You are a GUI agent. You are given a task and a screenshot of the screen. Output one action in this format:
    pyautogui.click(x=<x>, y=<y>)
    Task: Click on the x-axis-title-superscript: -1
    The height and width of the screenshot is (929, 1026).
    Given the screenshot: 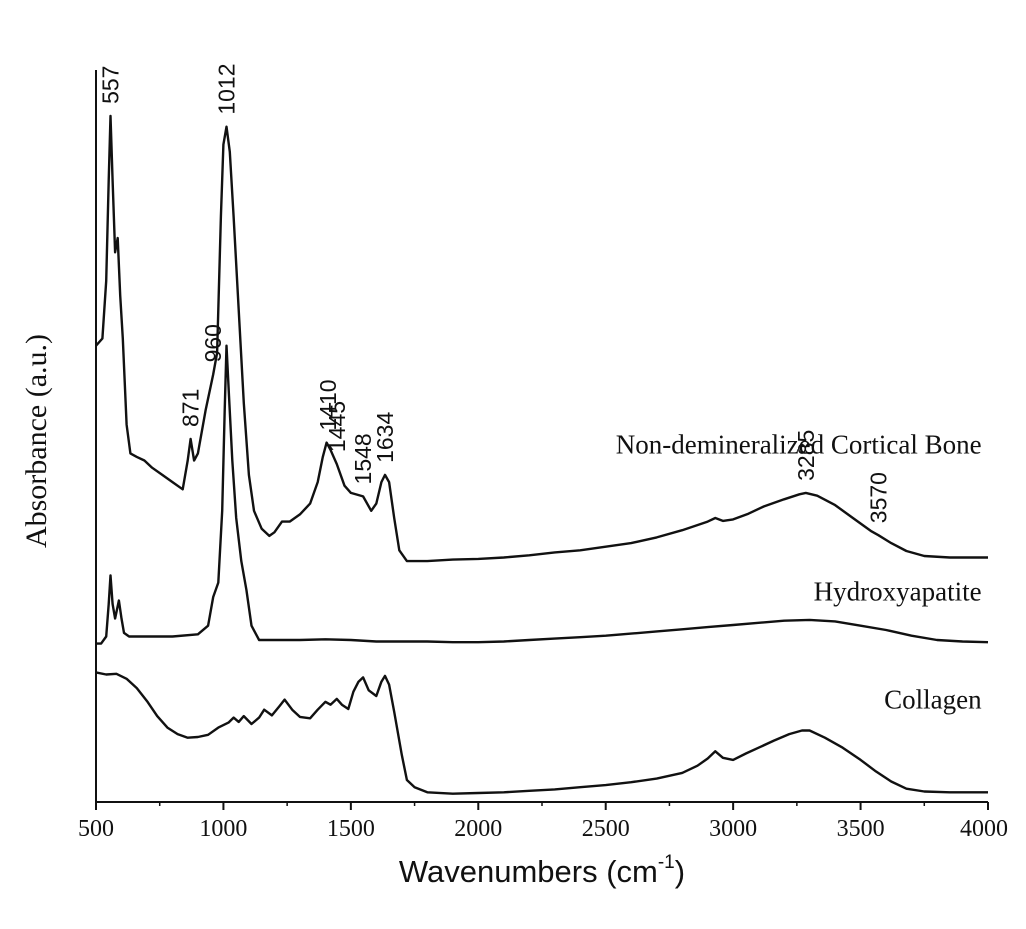 What is the action you would take?
    pyautogui.click(x=666, y=862)
    